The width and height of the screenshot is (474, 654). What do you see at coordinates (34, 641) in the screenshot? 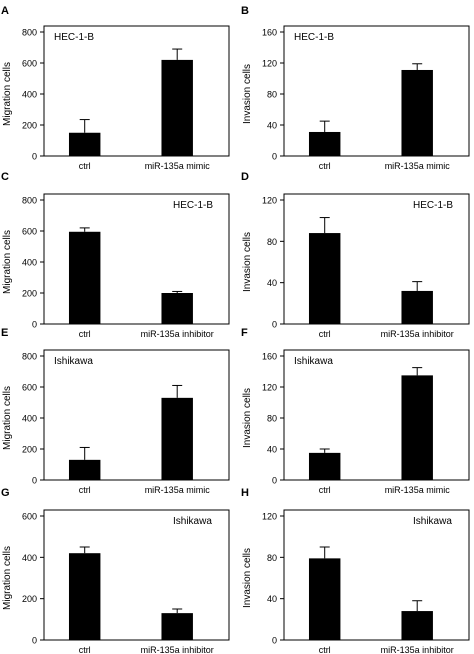
I see `panel-g-ytick-label-0: 0` at bounding box center [34, 641].